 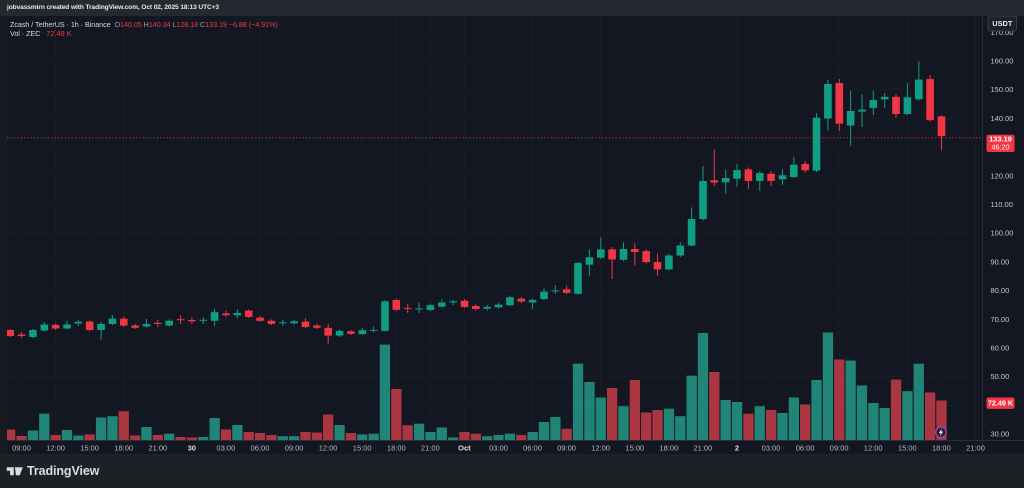 What do you see at coordinates (1000, 348) in the screenshot?
I see `svg-text: 60.00` at bounding box center [1000, 348].